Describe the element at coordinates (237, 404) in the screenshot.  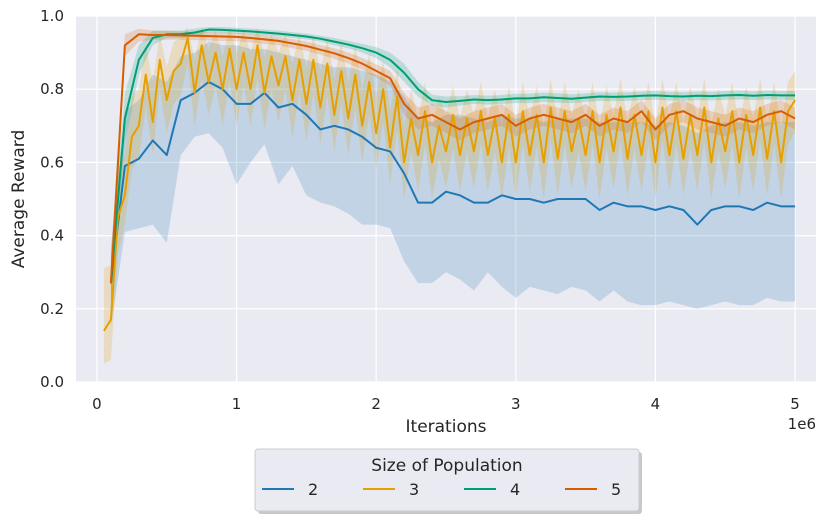
I see `x-tick-label: 1` at that location.